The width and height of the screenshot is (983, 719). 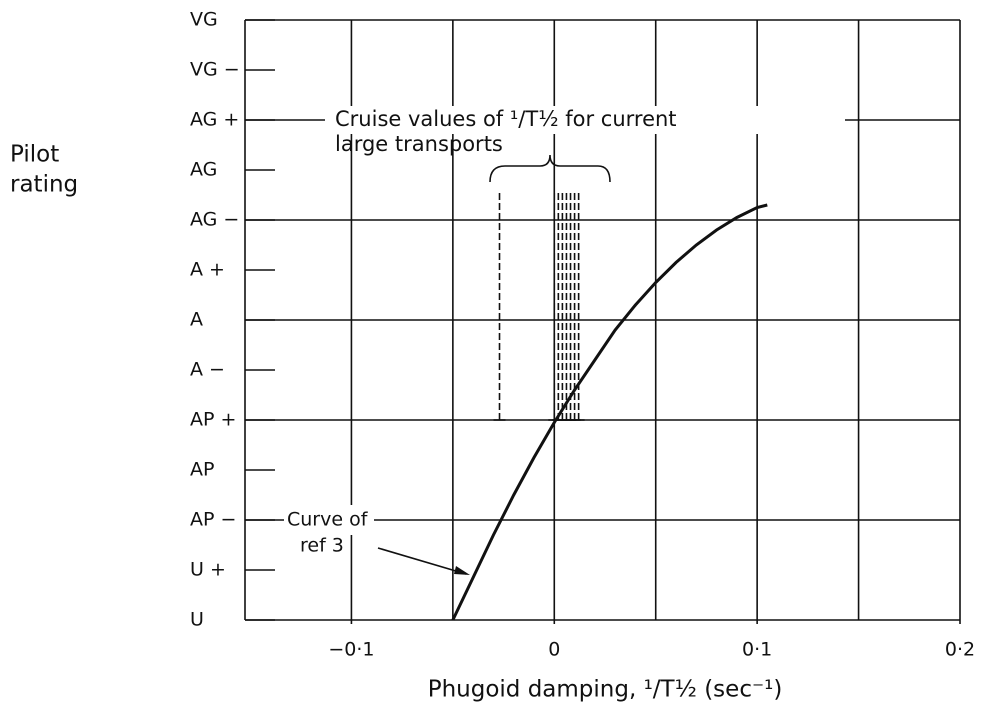 I want to click on x-tick-label: 0, so click(x=554, y=650).